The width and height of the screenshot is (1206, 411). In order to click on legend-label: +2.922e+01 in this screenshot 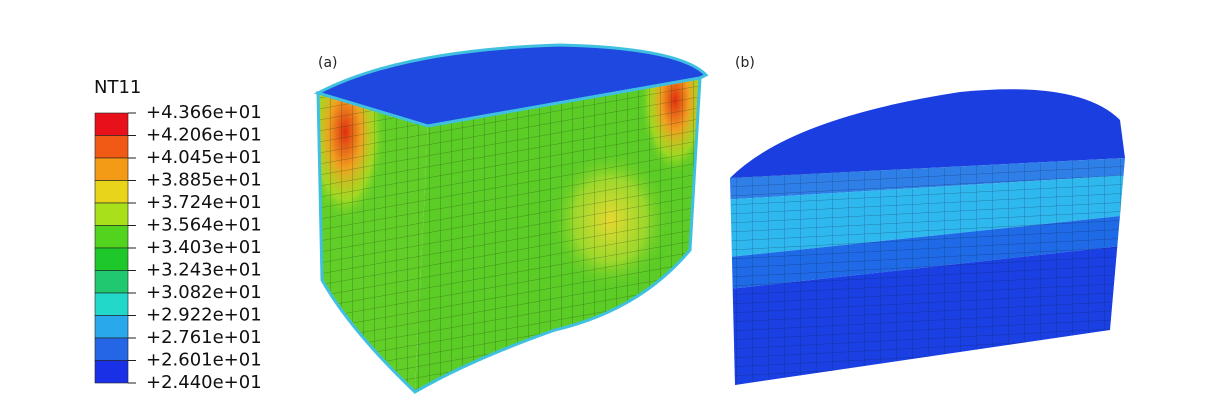, I will do `click(204, 315)`.